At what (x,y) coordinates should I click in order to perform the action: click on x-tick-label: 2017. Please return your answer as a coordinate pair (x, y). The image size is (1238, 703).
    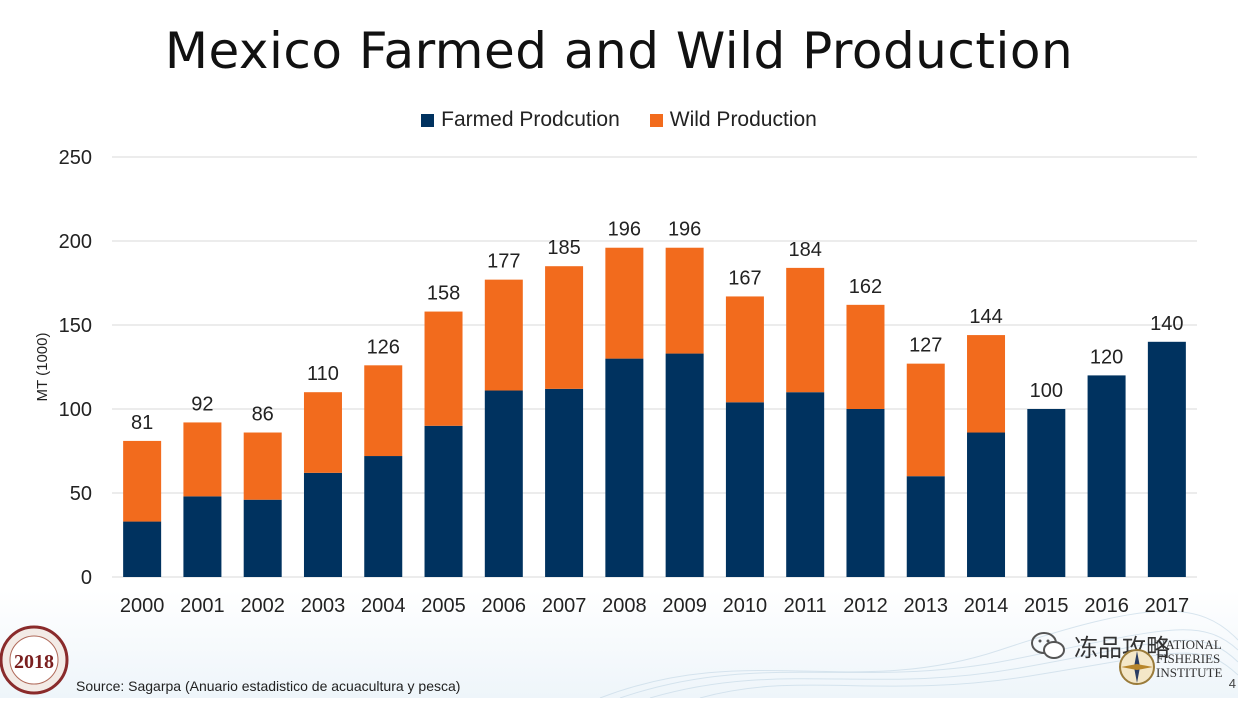
    Looking at the image, I should click on (1167, 606).